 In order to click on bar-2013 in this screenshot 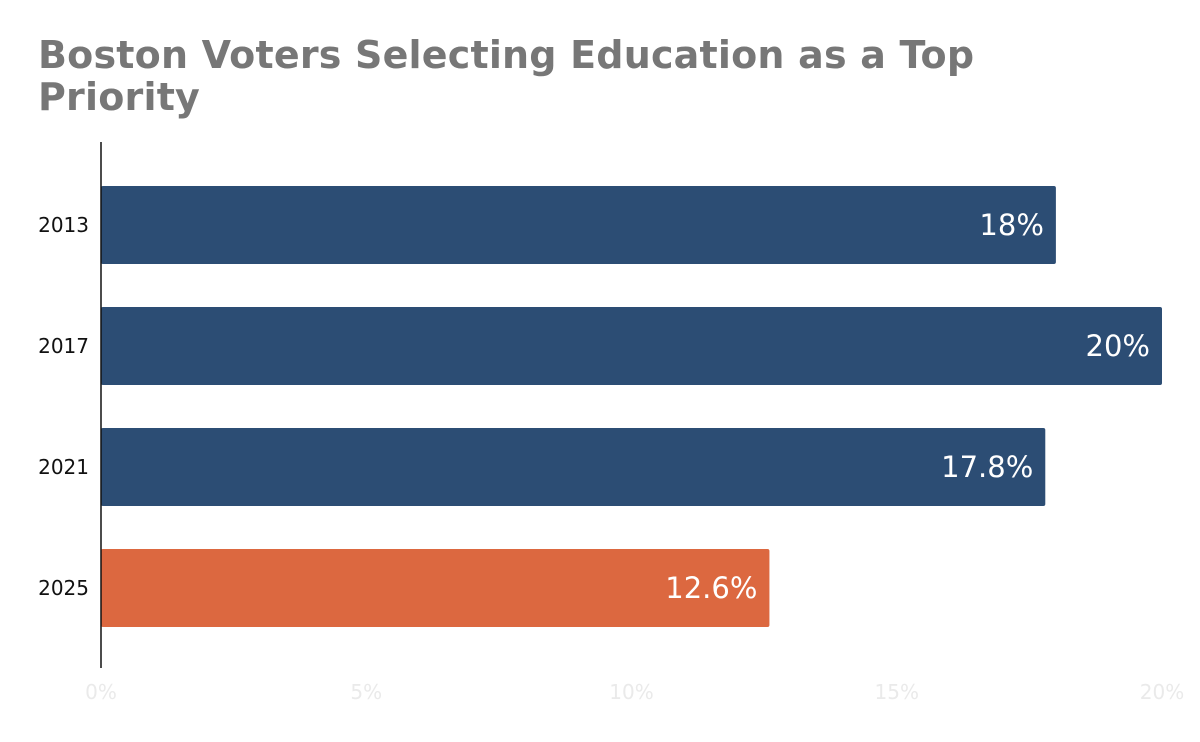, I will do `click(578, 225)`.